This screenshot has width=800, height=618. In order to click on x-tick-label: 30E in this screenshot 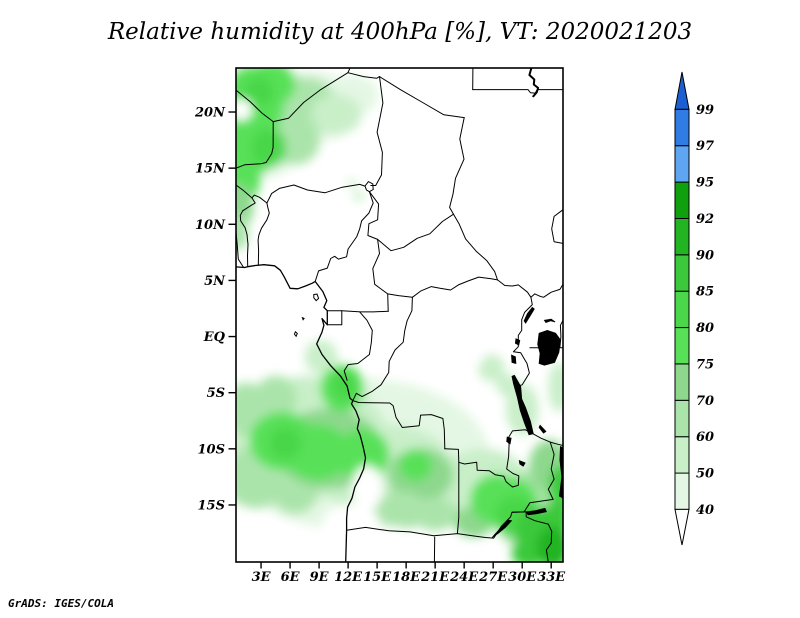, I will do `click(522, 577)`.